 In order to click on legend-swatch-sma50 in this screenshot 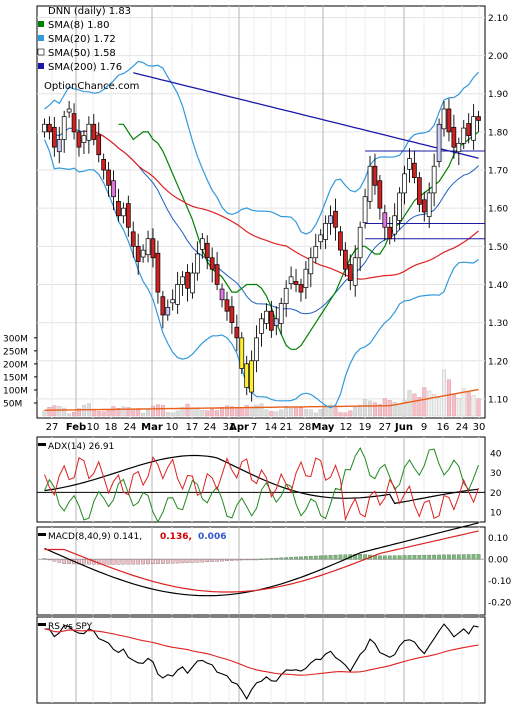, I will do `click(41, 52)`.